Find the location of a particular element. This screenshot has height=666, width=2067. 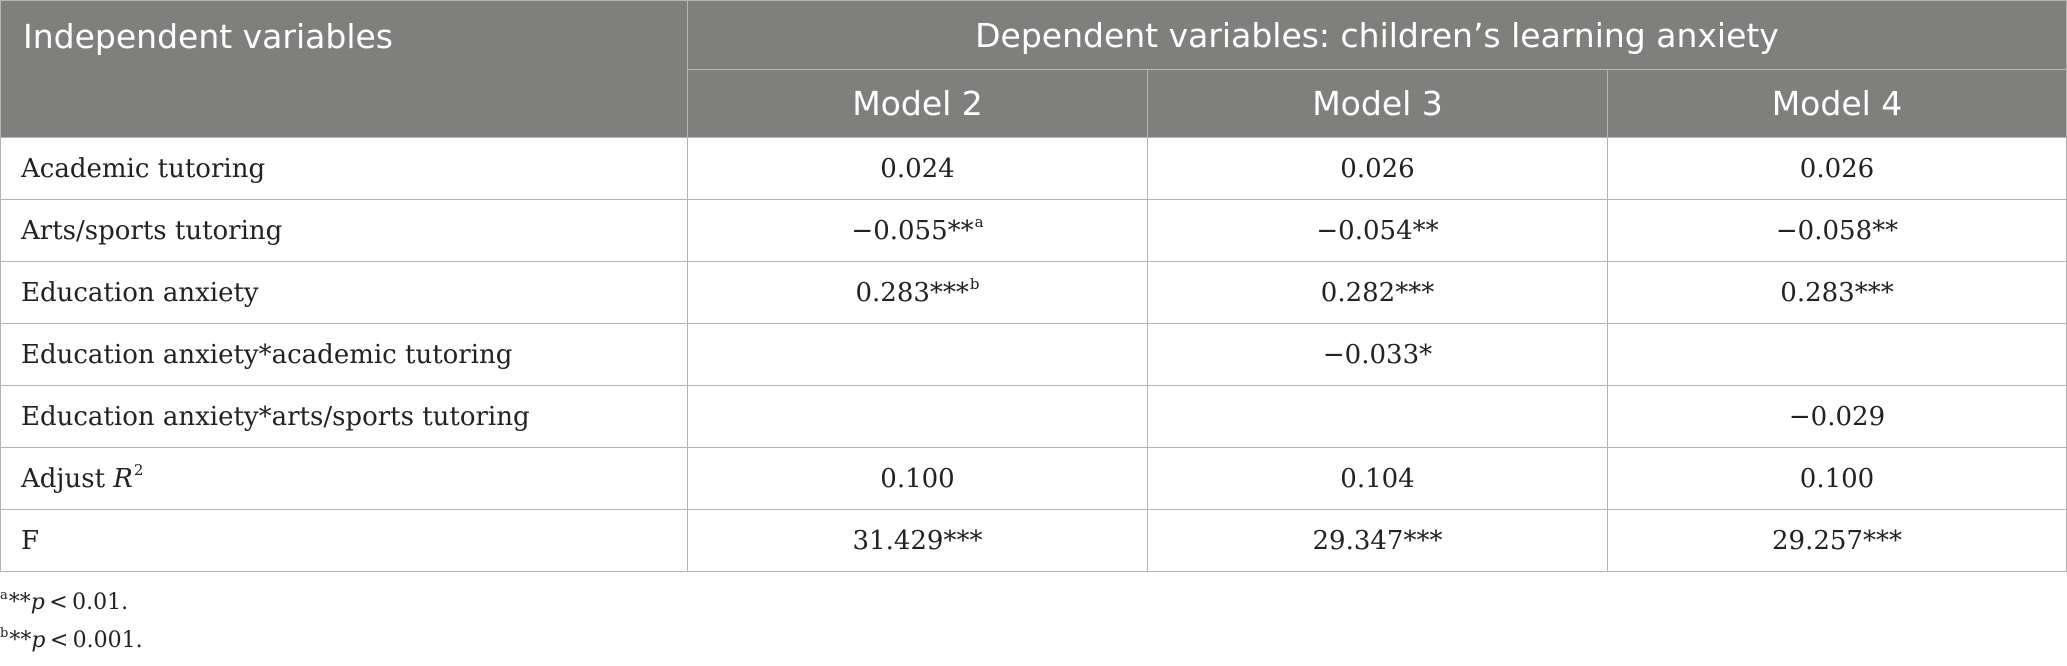

footnote-a-mark: a is located at coordinates (4, 595).